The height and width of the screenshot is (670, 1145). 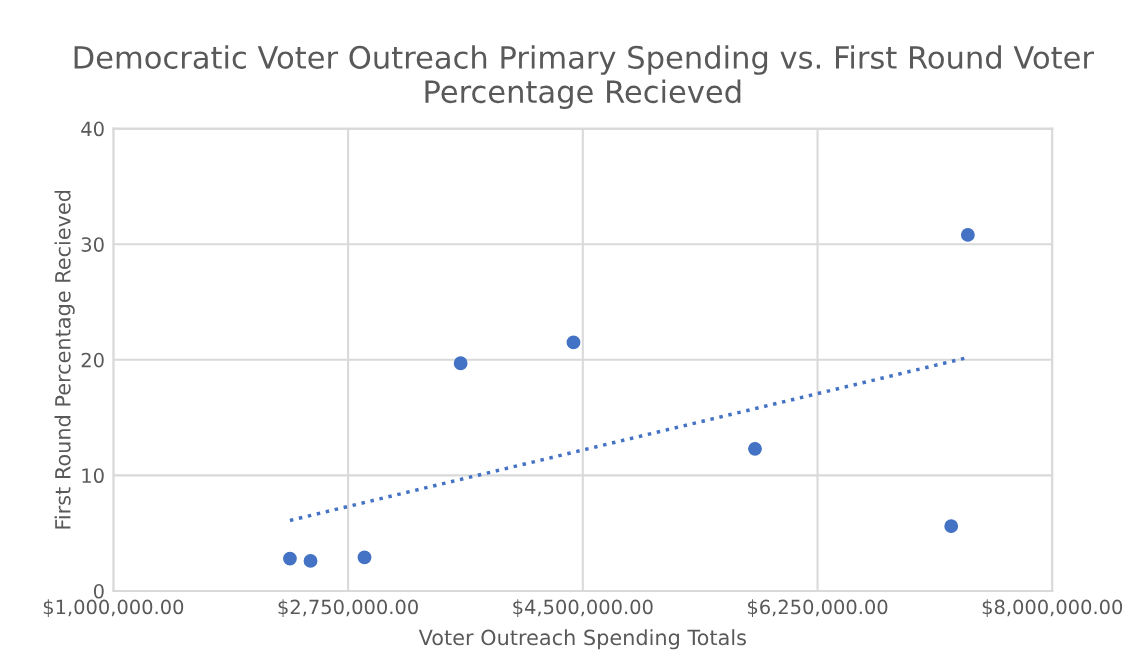 What do you see at coordinates (92, 129) in the screenshot?
I see `y-tick-label: 40` at bounding box center [92, 129].